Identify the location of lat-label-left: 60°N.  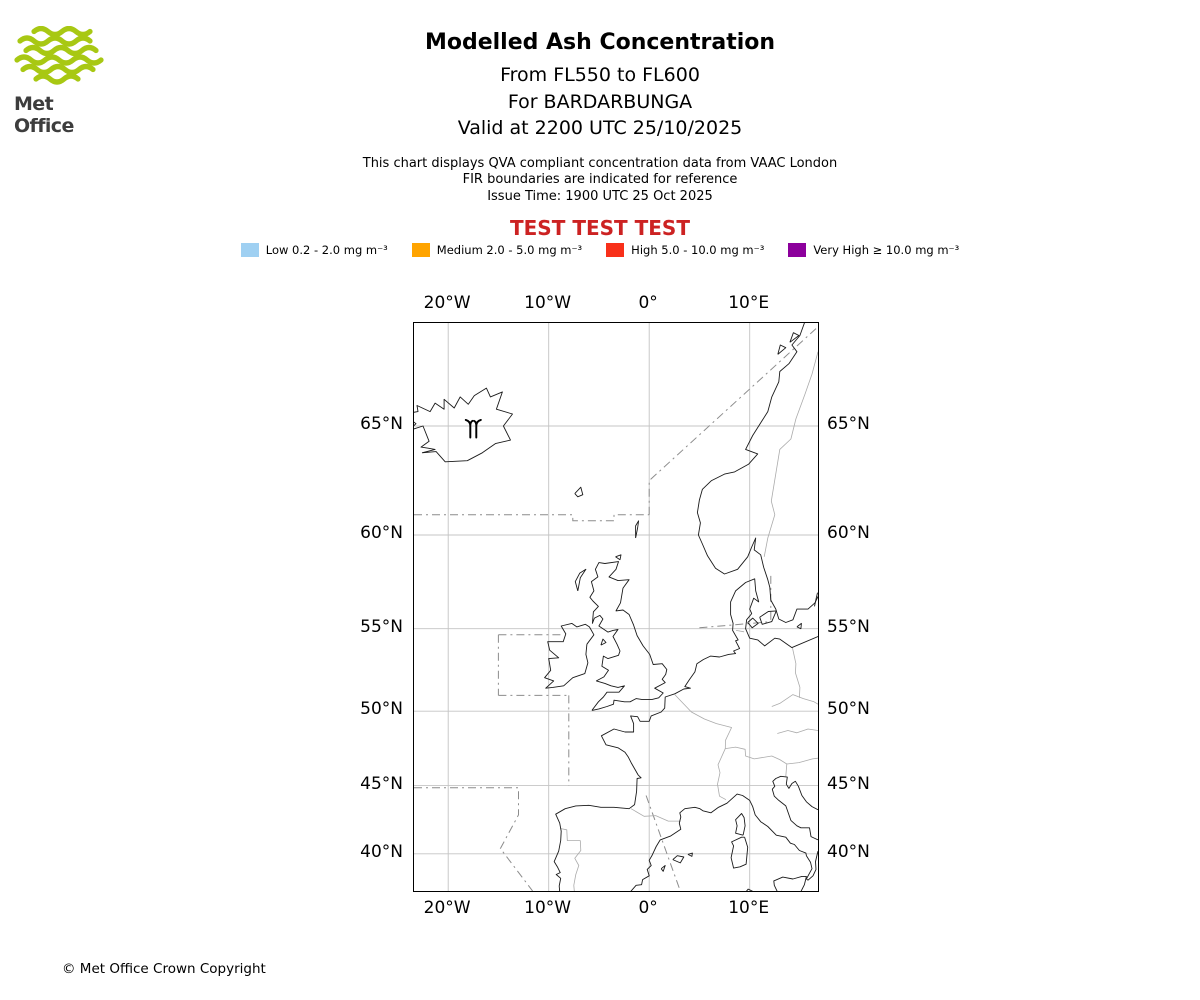
(381, 533).